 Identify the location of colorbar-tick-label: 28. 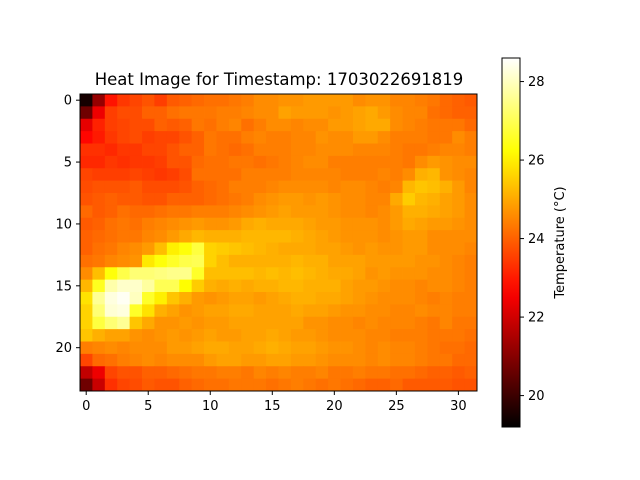
(536, 82).